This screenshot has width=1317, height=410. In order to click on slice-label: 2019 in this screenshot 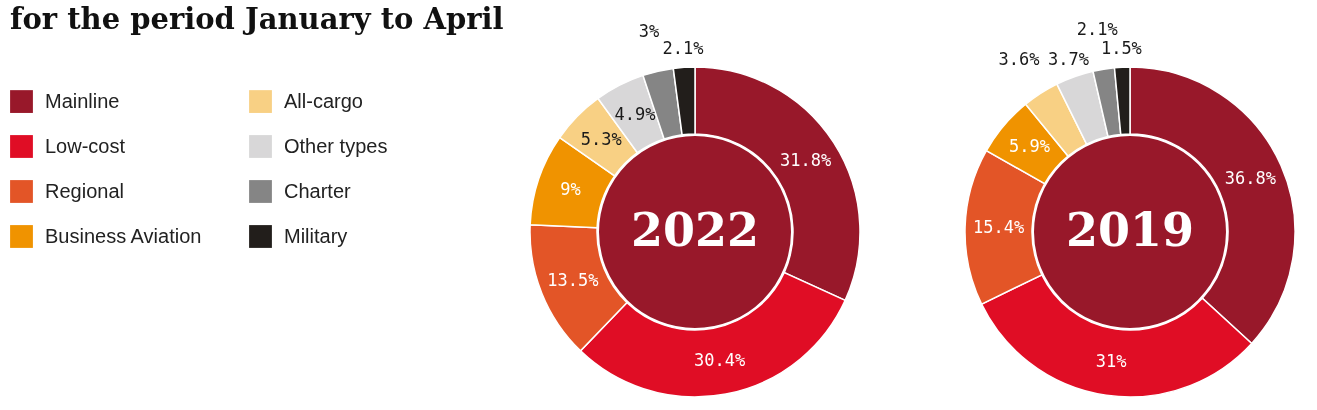, I will do `click(1130, 230)`.